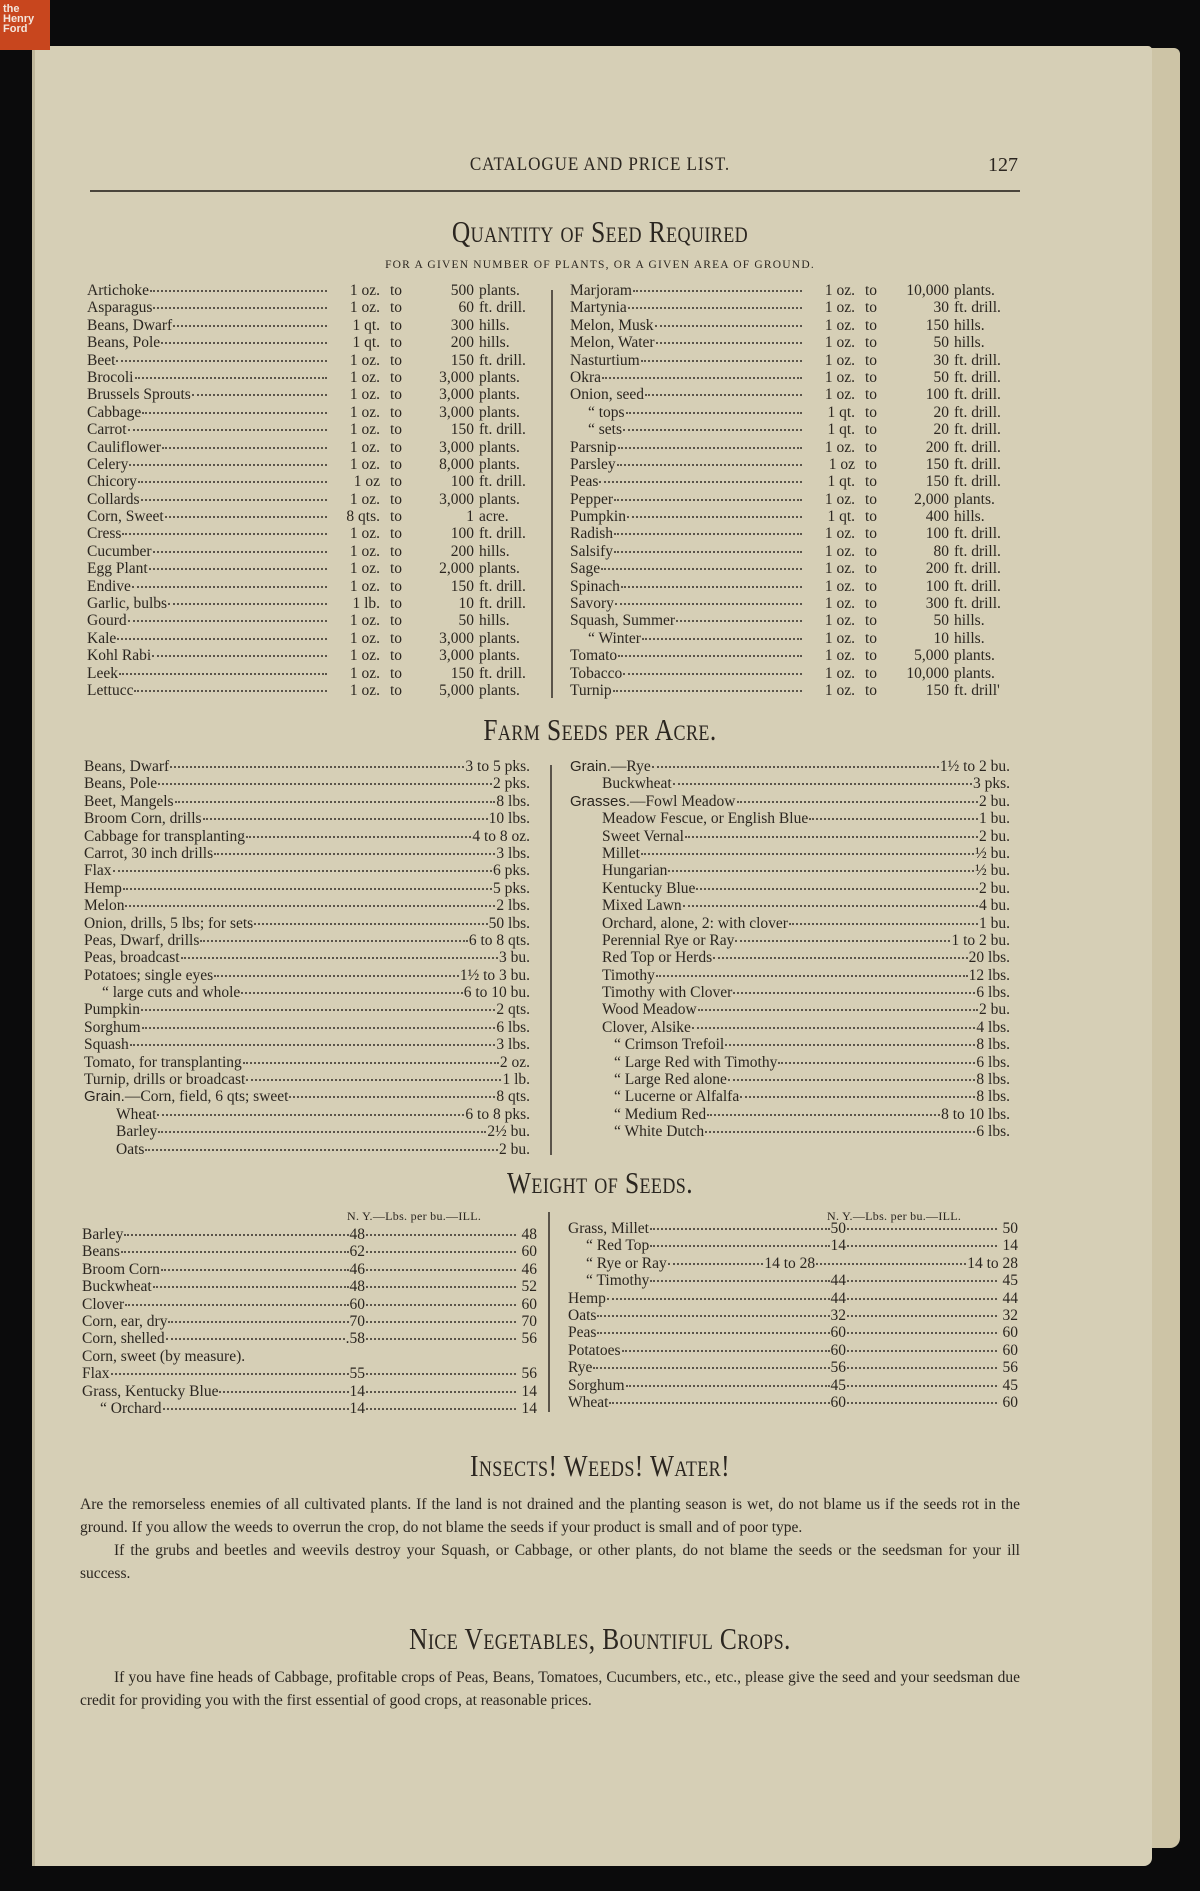  I want to click on table-row: Okra 1 oz. to 50 ft. drill., so click(796, 377).